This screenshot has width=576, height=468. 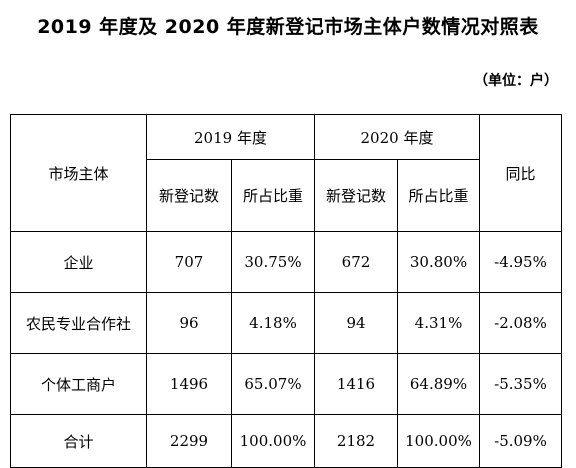 I want to click on sub-header-share-2020: 所占比重, so click(x=438, y=195).